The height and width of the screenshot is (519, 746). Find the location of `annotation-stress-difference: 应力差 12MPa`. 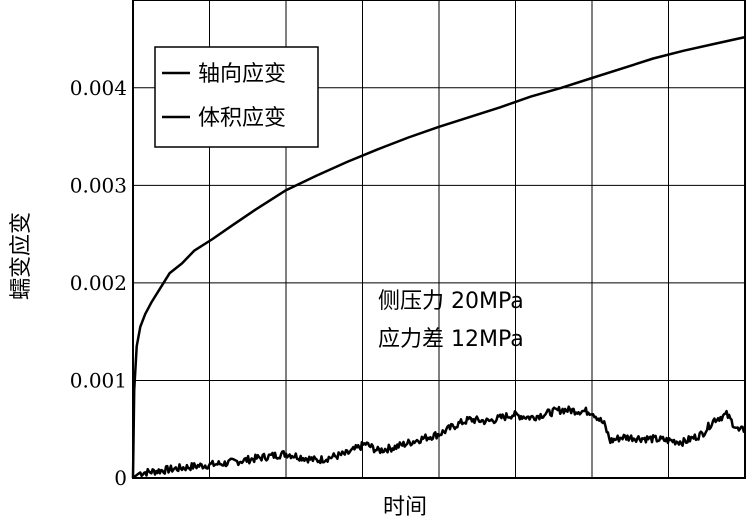

annotation-stress-difference: 应力差 12MPa is located at coordinates (451, 339).